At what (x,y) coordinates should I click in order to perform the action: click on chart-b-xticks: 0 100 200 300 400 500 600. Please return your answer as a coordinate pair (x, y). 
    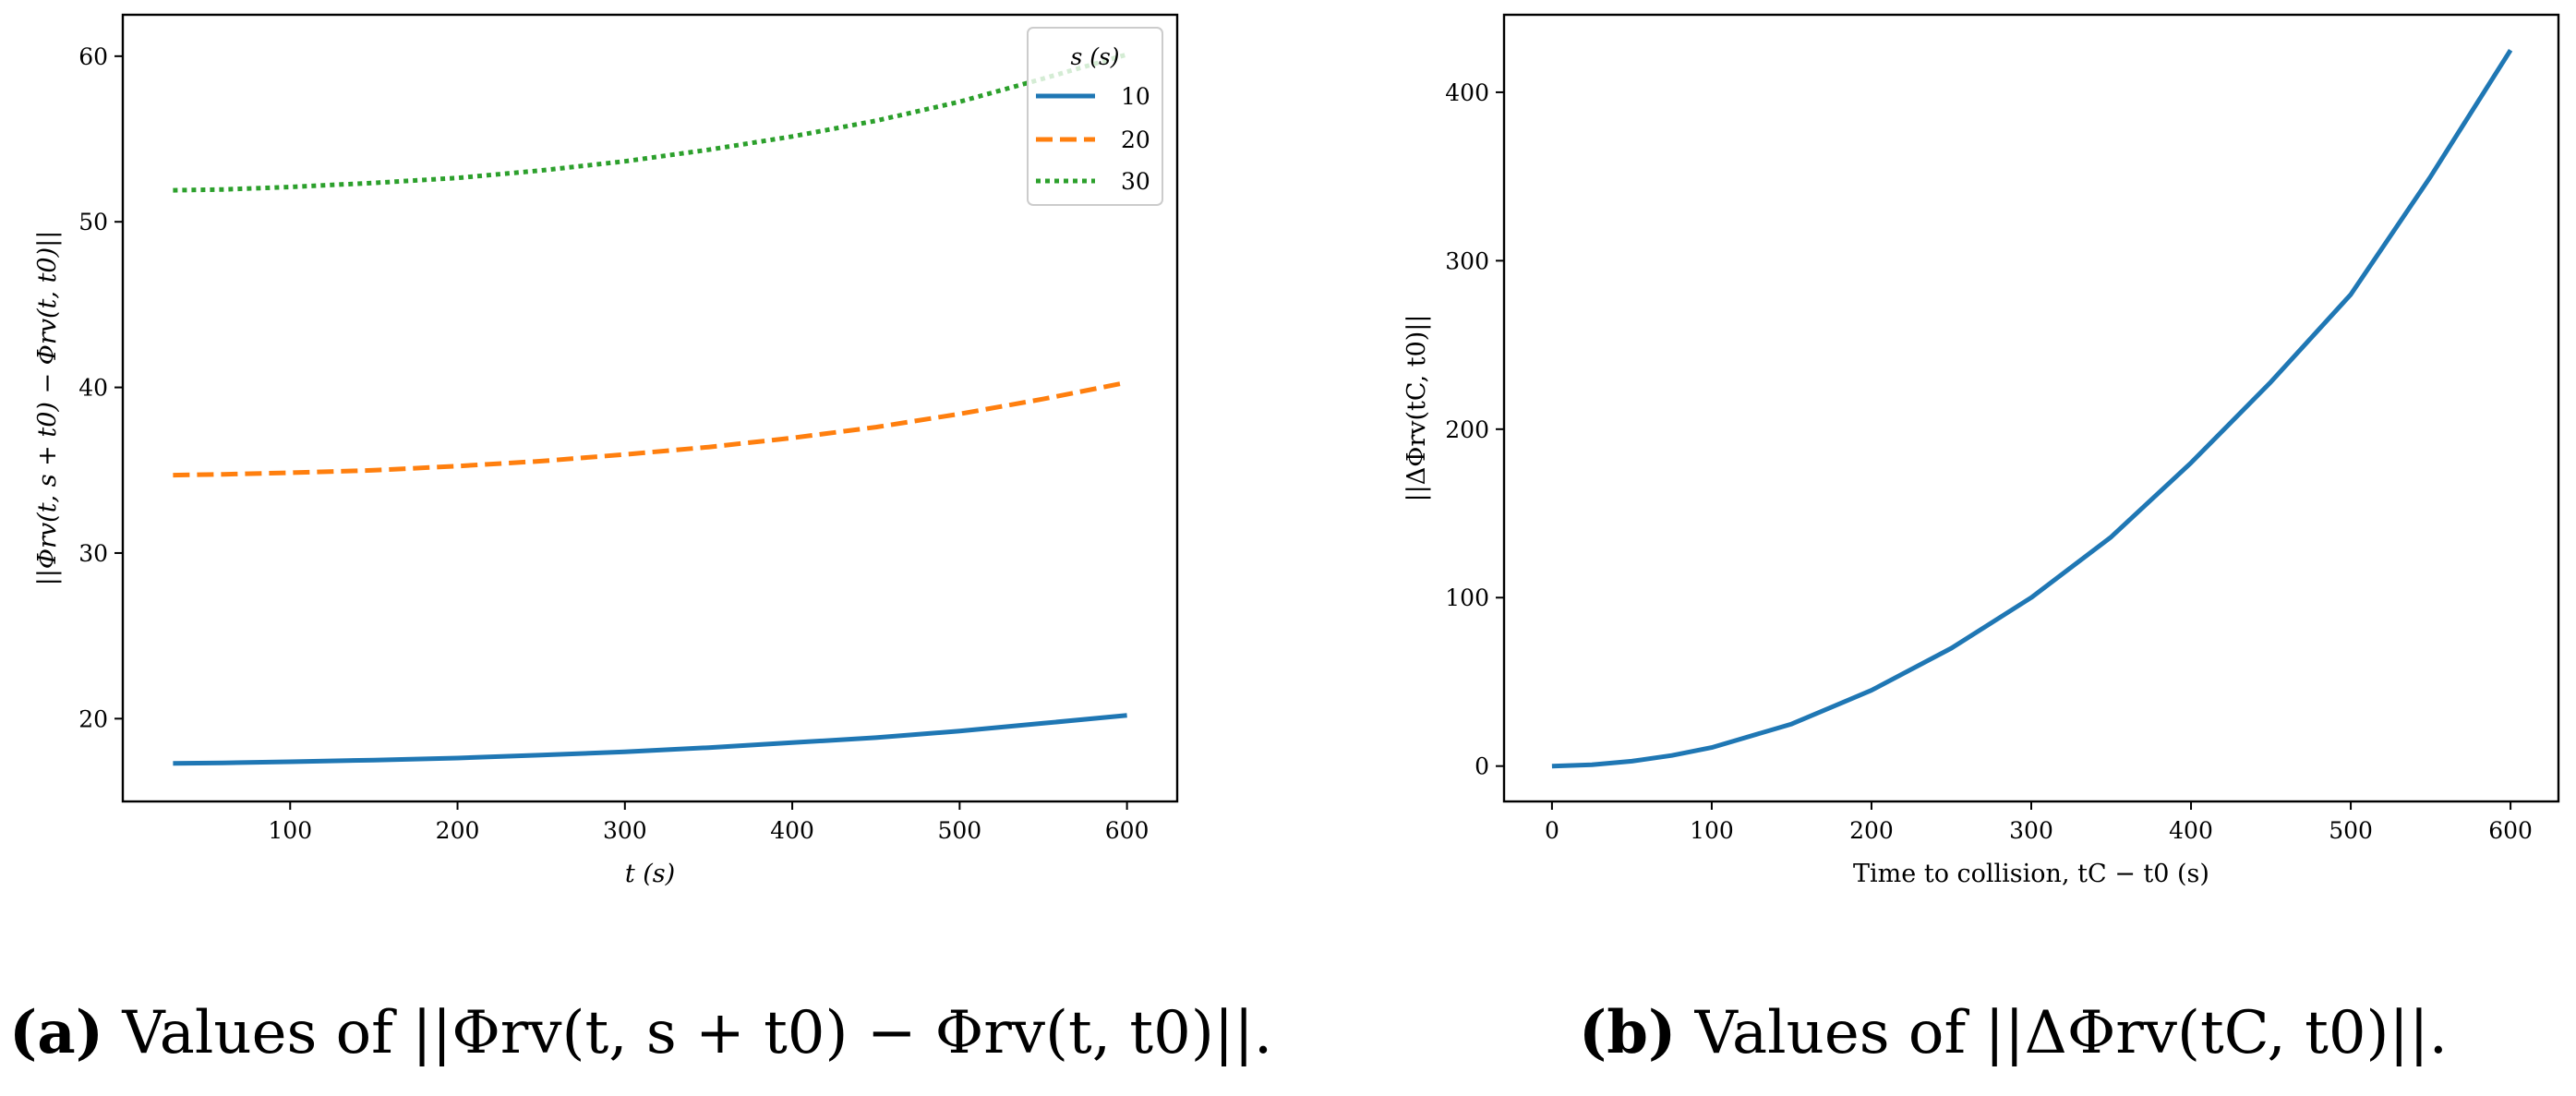
    Looking at the image, I should click on (2039, 822).